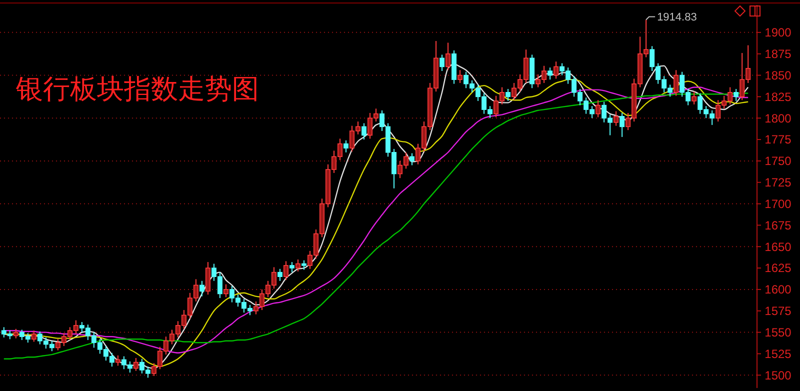  Describe the element at coordinates (778, 353) in the screenshot. I see `y-tick-label: 1525` at that location.